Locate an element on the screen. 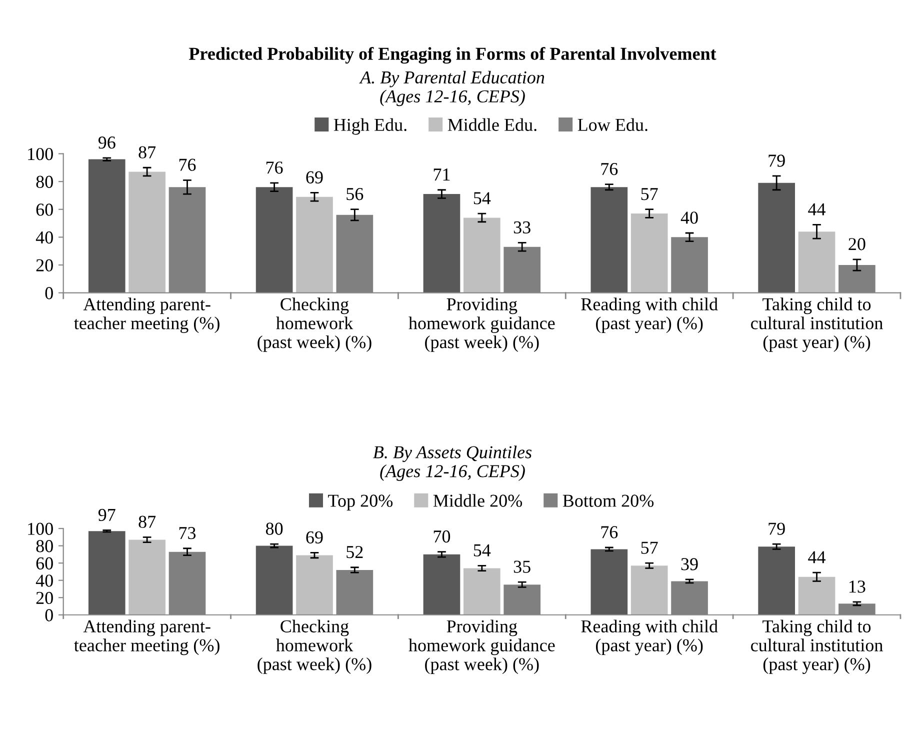 This screenshot has width=905, height=732. data-label: 80 is located at coordinates (274, 528).